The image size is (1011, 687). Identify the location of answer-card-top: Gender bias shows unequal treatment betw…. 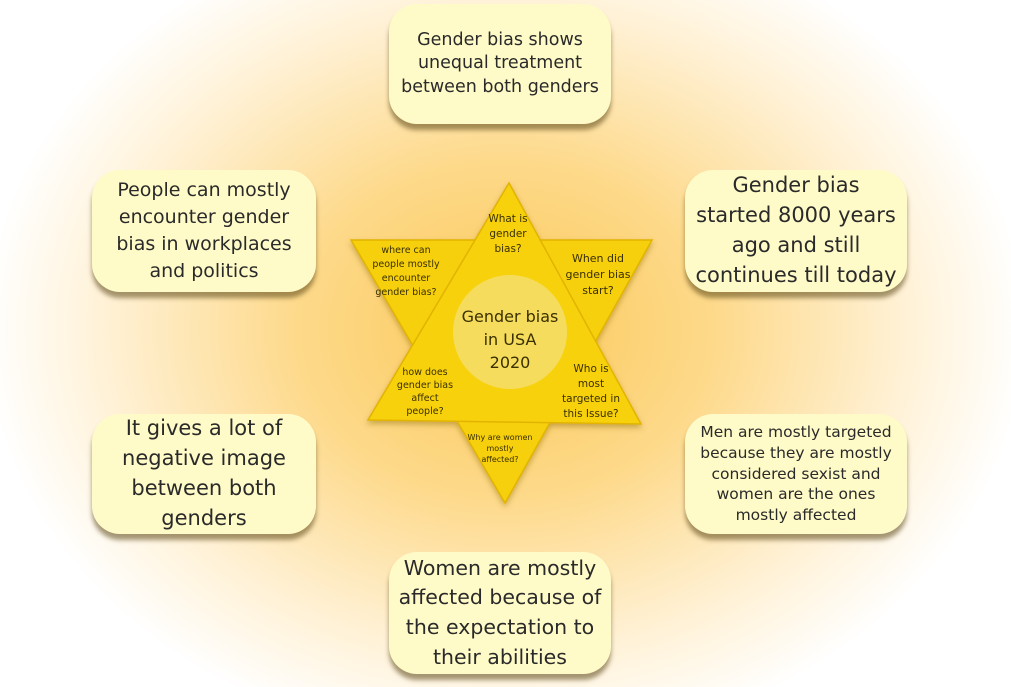
(500, 64).